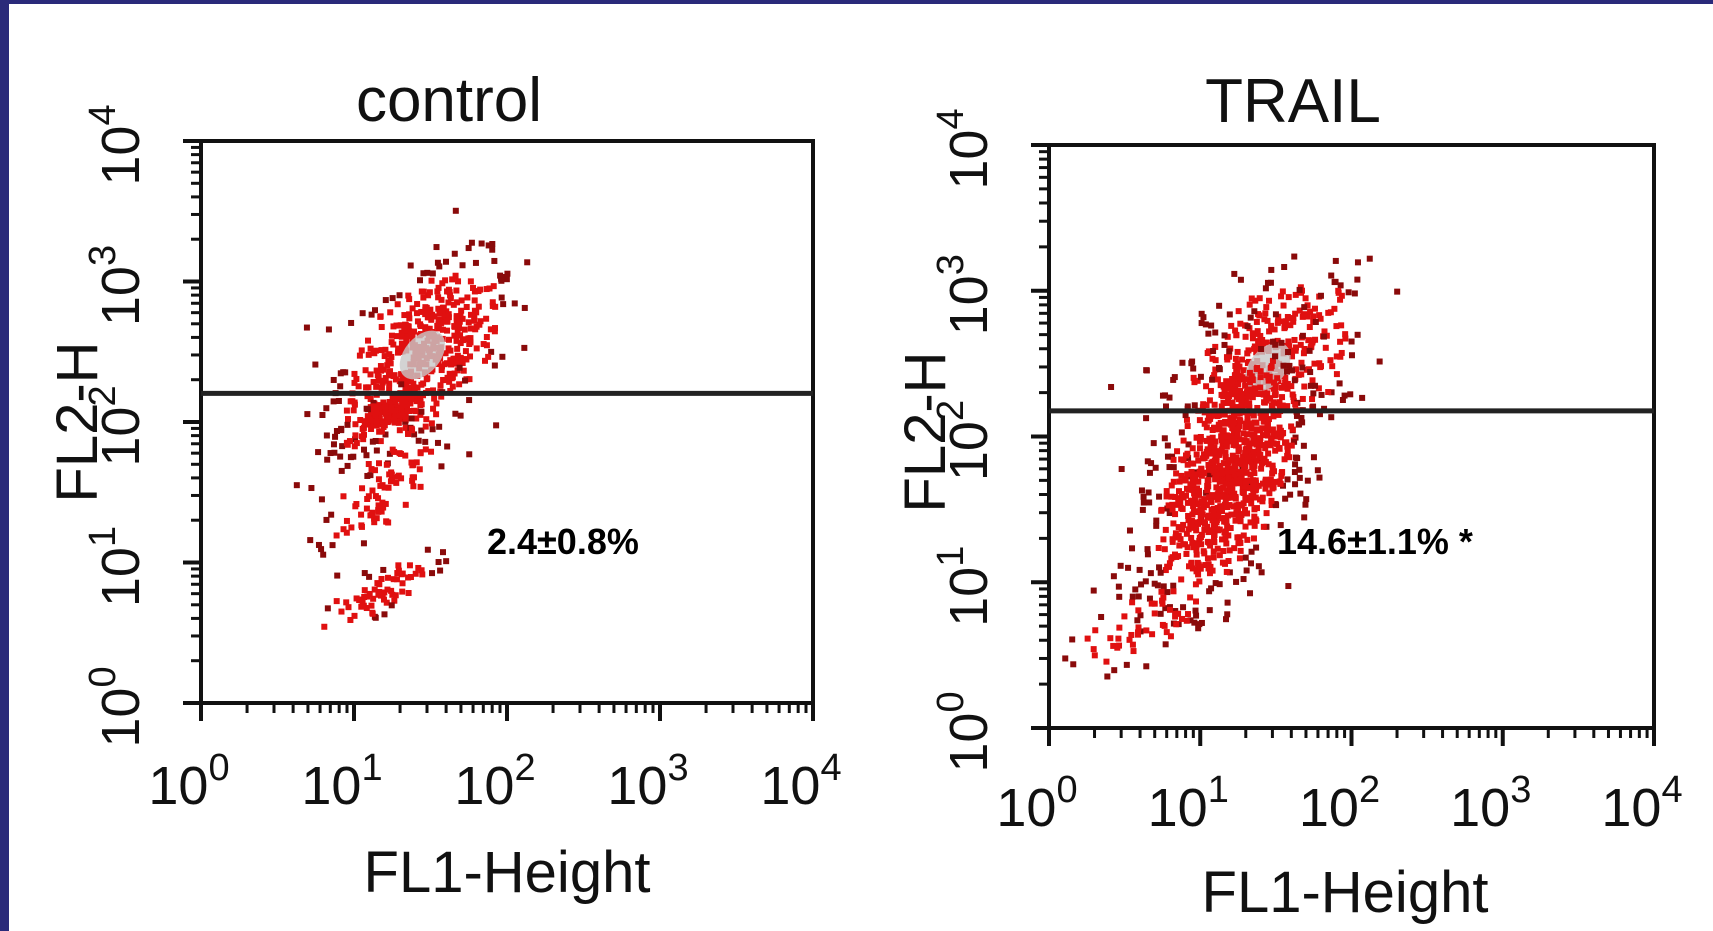 This screenshot has height=931, width=1713. Describe the element at coordinates (563, 541) in the screenshot. I see `percentage-annotation: 2.4±0.8%` at that location.